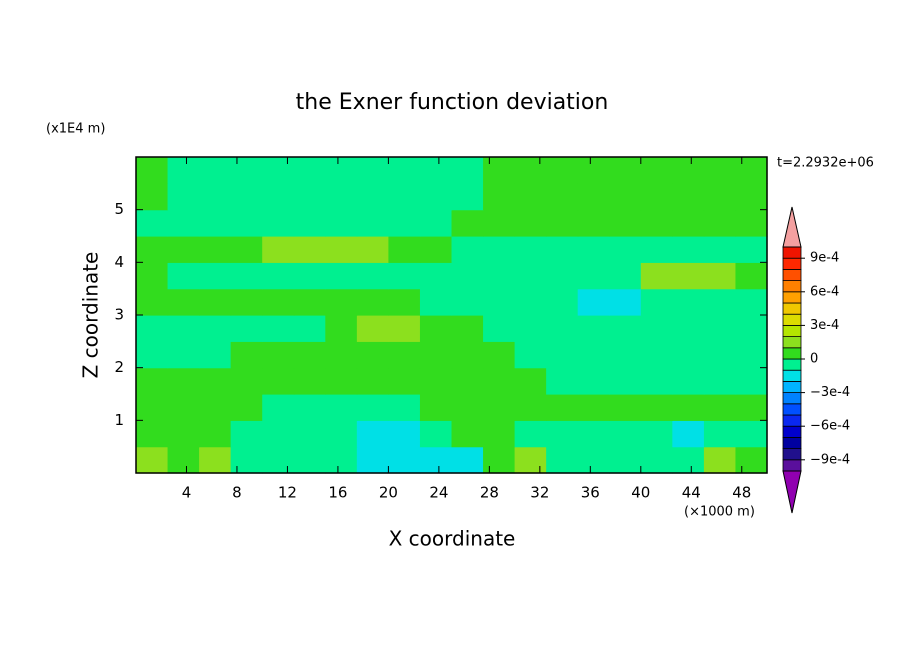 The width and height of the screenshot is (904, 654). Describe the element at coordinates (814, 359) in the screenshot. I see `colorbar-tick-label: 0` at that location.